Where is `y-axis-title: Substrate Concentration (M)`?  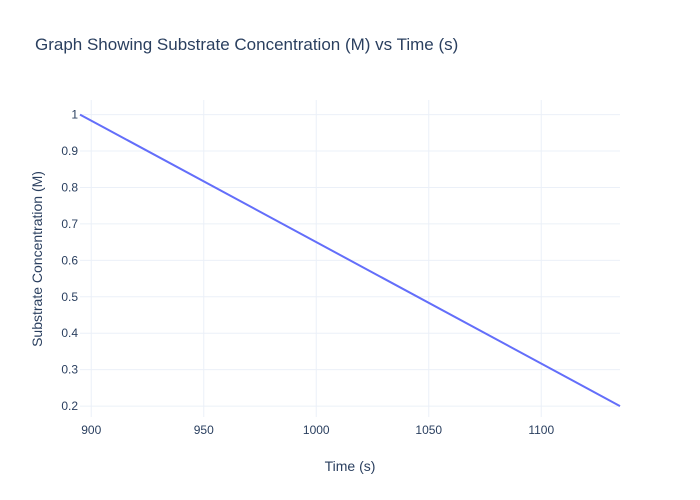 y-axis-title: Substrate Concentration (M) is located at coordinates (37, 259).